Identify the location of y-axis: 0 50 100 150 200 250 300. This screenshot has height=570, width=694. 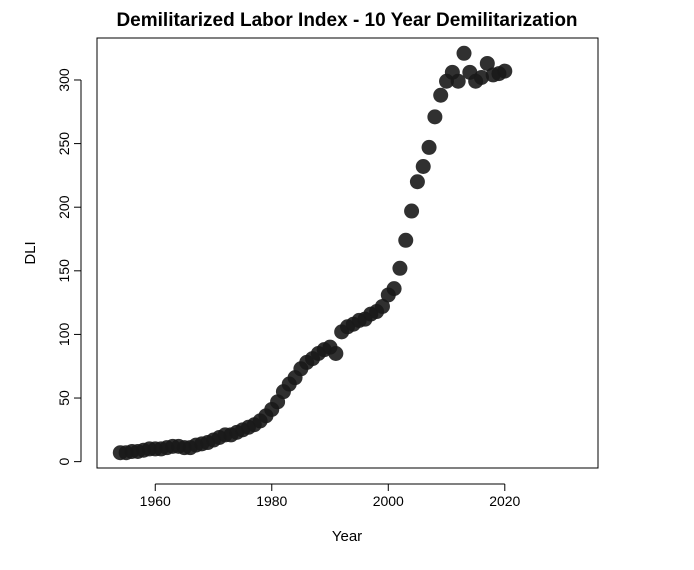
(69, 267).